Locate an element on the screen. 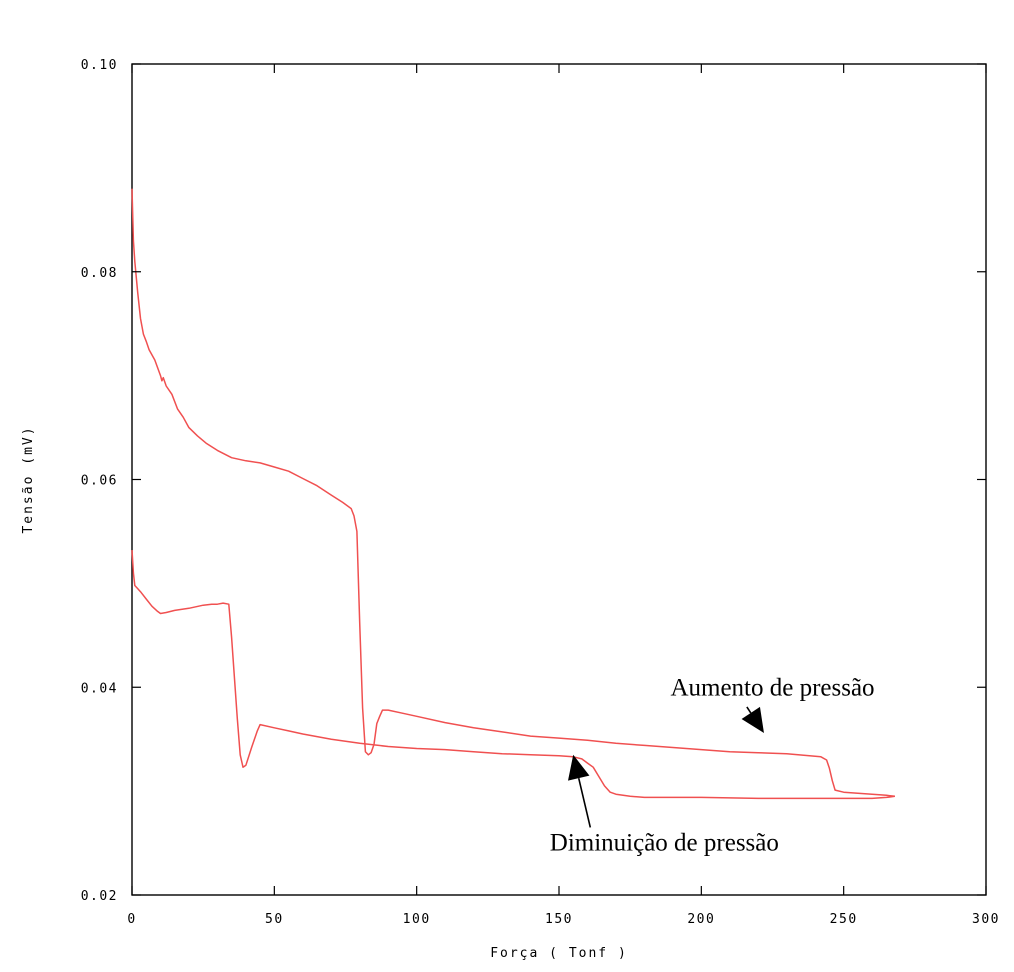  y-tick-label: 0.10 is located at coordinates (99, 65).